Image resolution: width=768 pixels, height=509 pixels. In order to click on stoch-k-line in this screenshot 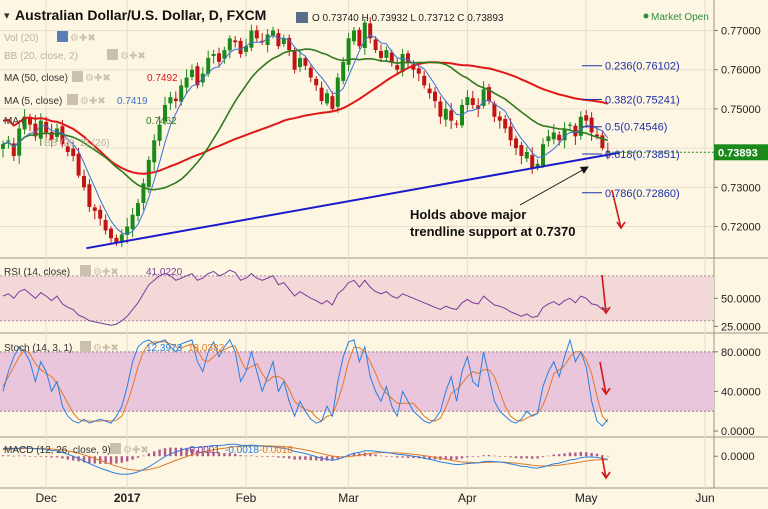, I will do `click(305, 382)`.